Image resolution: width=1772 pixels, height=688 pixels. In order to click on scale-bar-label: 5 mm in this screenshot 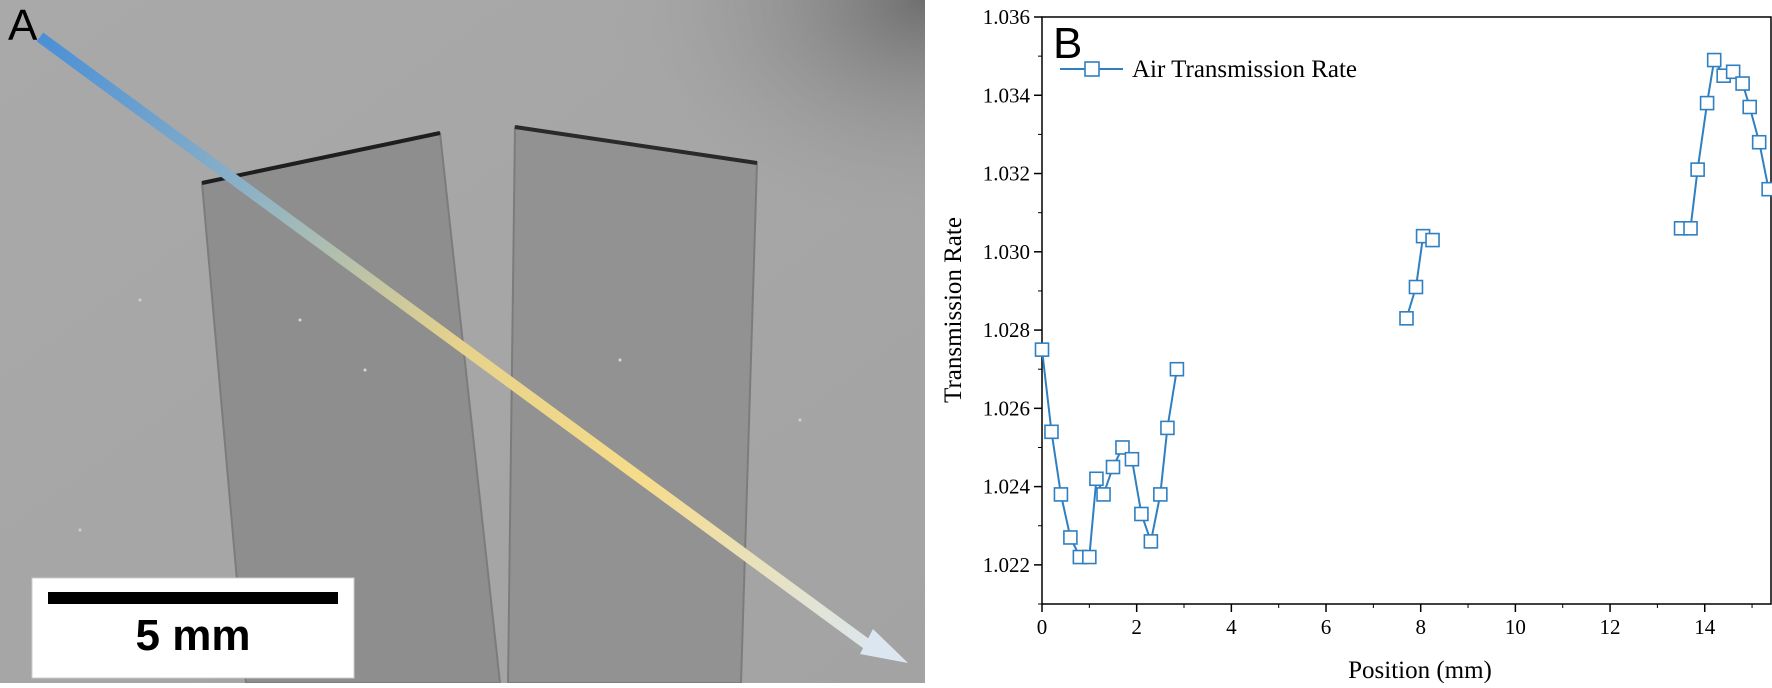, I will do `click(193, 635)`.